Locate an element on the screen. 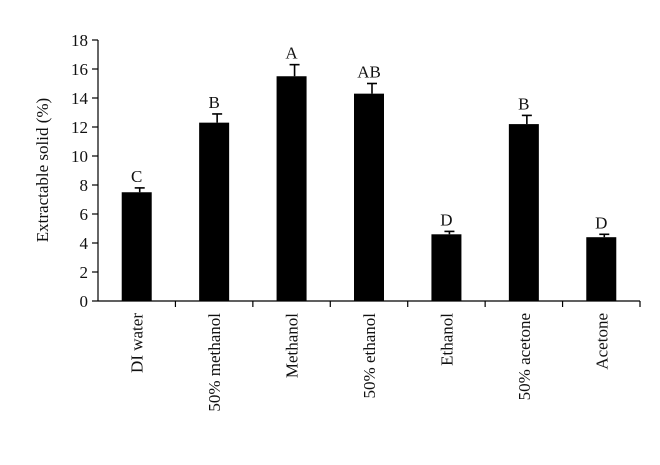 The image size is (660, 465). y-tick-label: 10 is located at coordinates (79, 156).